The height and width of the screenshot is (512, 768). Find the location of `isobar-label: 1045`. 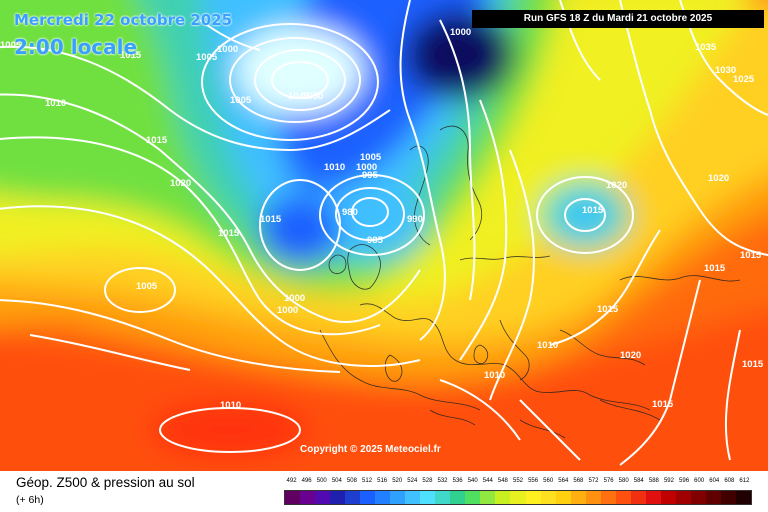

isobar-label: 1045 is located at coordinates (299, 96).